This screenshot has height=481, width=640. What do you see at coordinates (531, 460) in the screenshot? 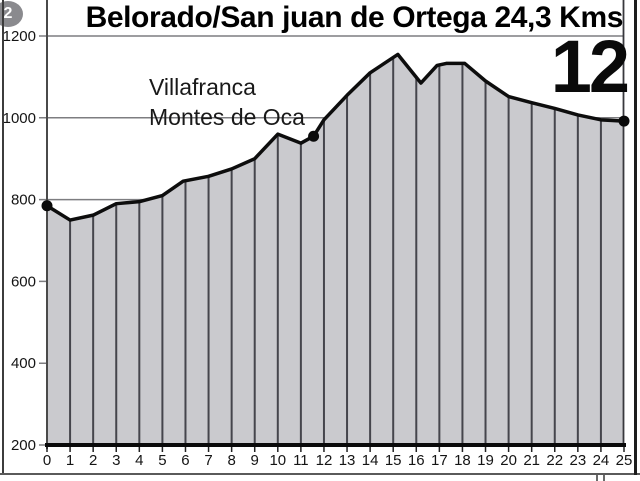
I see `x-tick-label-21: 21` at bounding box center [531, 460].